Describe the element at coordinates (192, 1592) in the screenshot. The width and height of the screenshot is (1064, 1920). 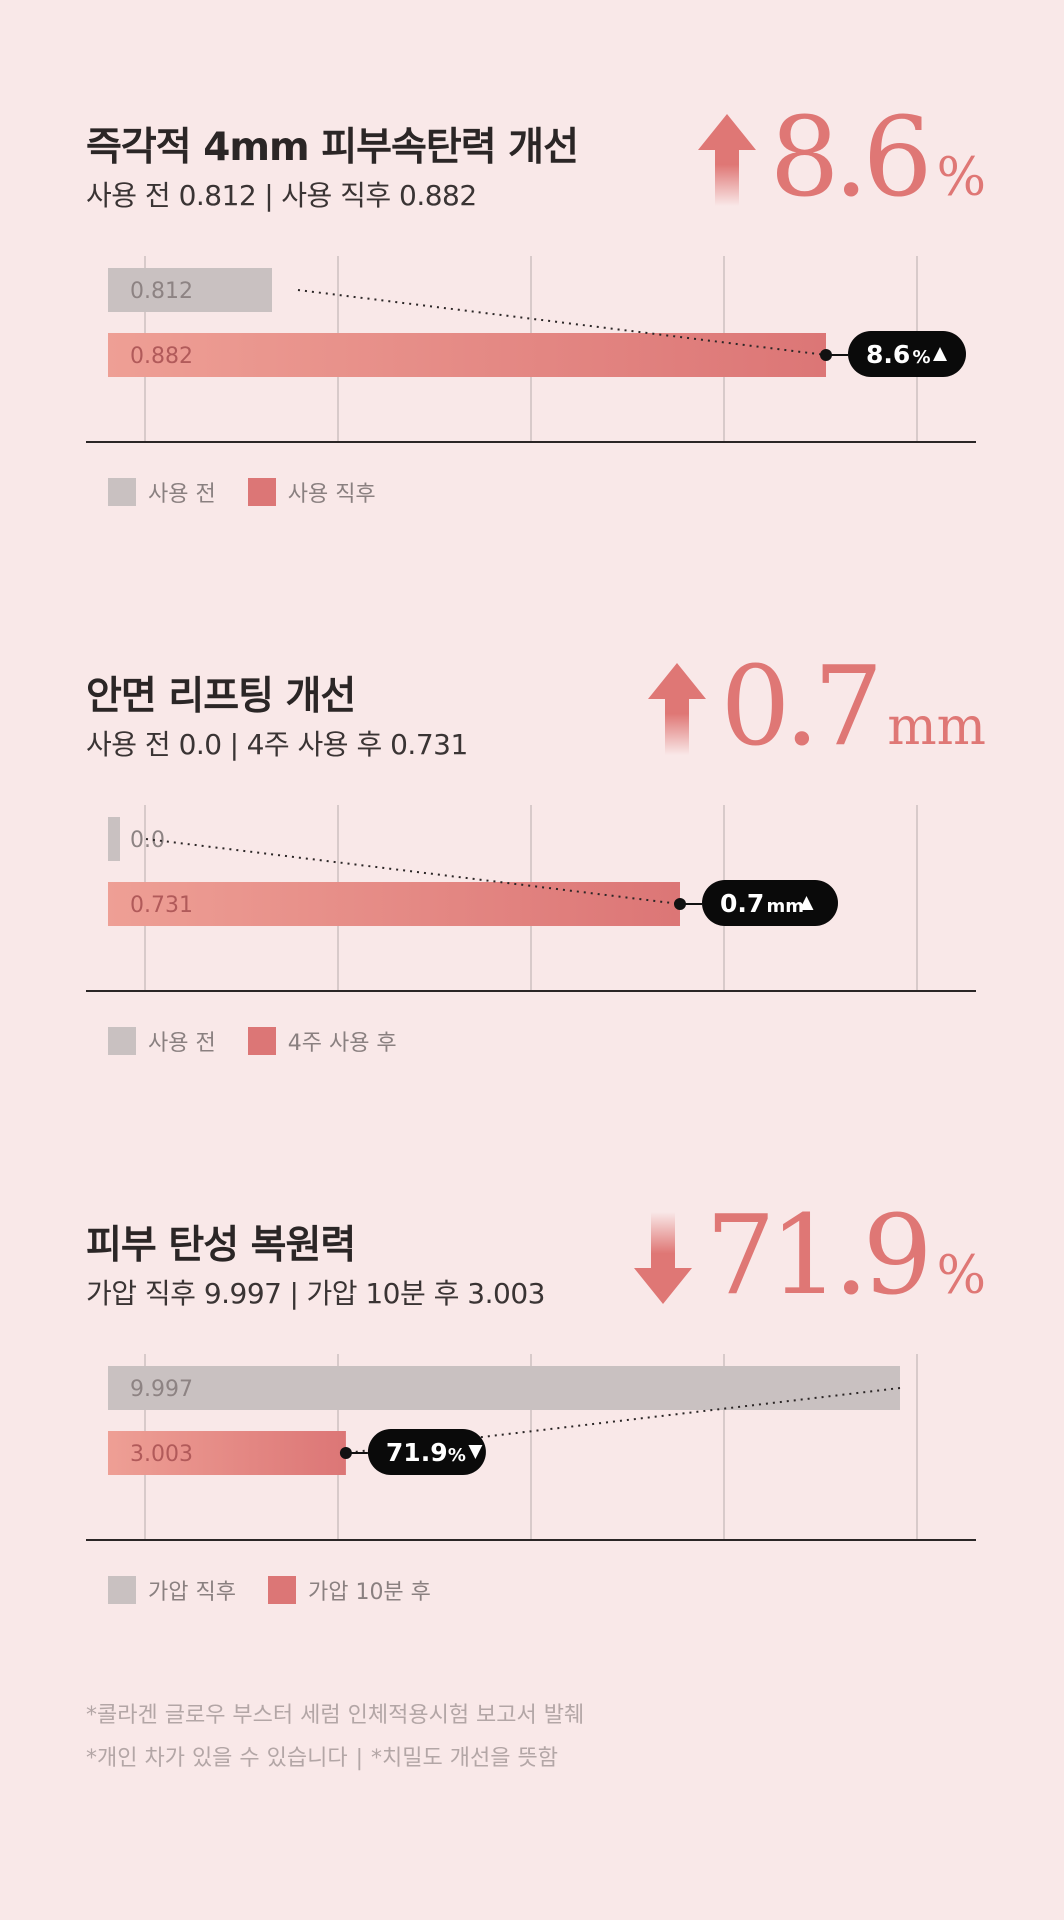
I see `legend-label: 가압 직후` at that location.